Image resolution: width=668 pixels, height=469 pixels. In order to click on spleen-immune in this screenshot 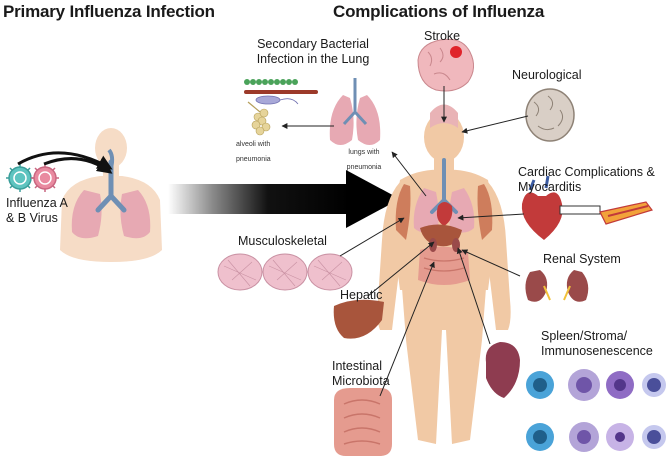, I will do `click(561, 349)`.